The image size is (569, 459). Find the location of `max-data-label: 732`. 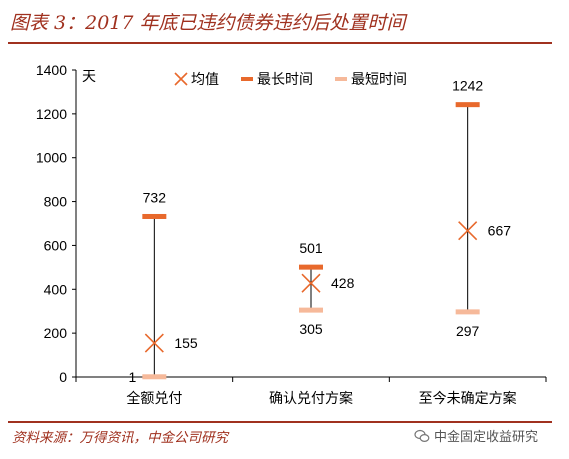

max-data-label: 732 is located at coordinates (155, 197).